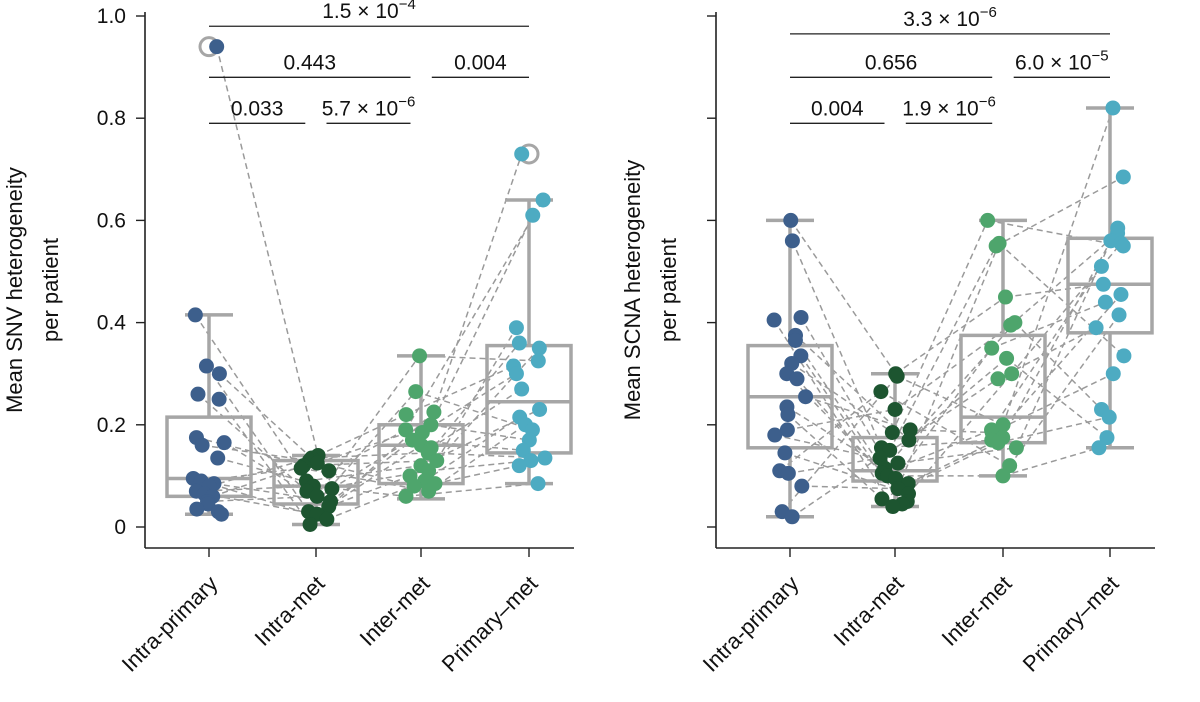 The width and height of the screenshot is (1200, 702). Describe the element at coordinates (14, 290) in the screenshot. I see `y-axis-label: Mean SNV heterogeneity` at that location.